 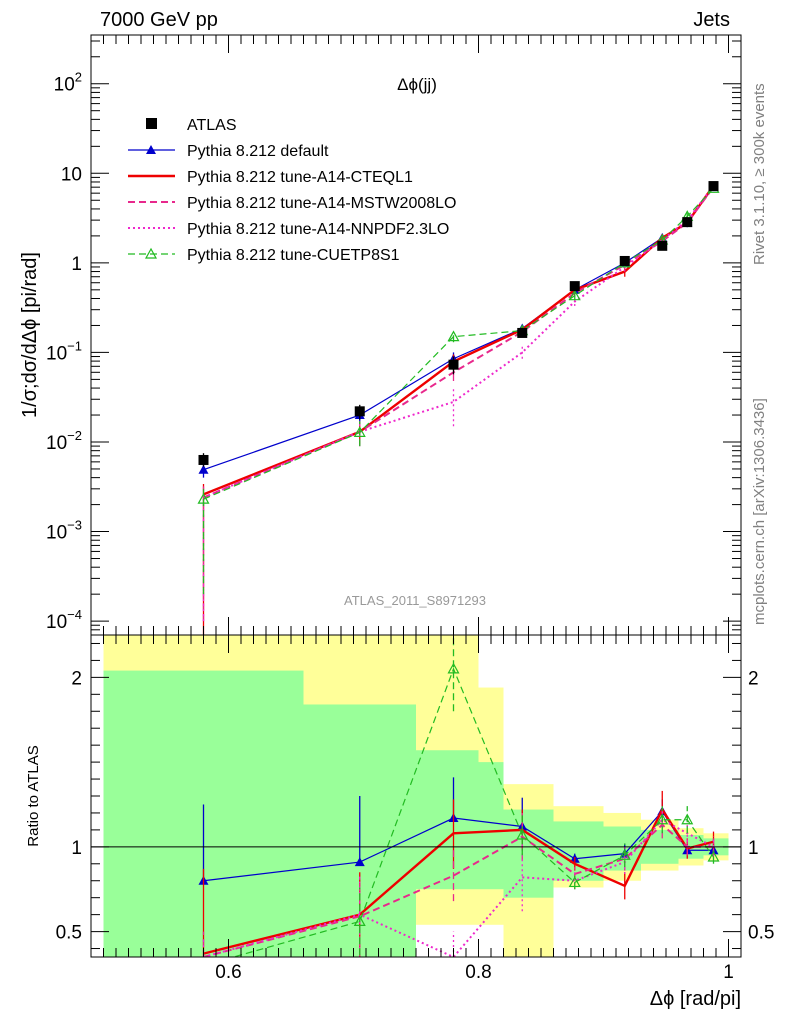 I want to click on main-ytick-label-5: 10, so click(x=71, y=174).